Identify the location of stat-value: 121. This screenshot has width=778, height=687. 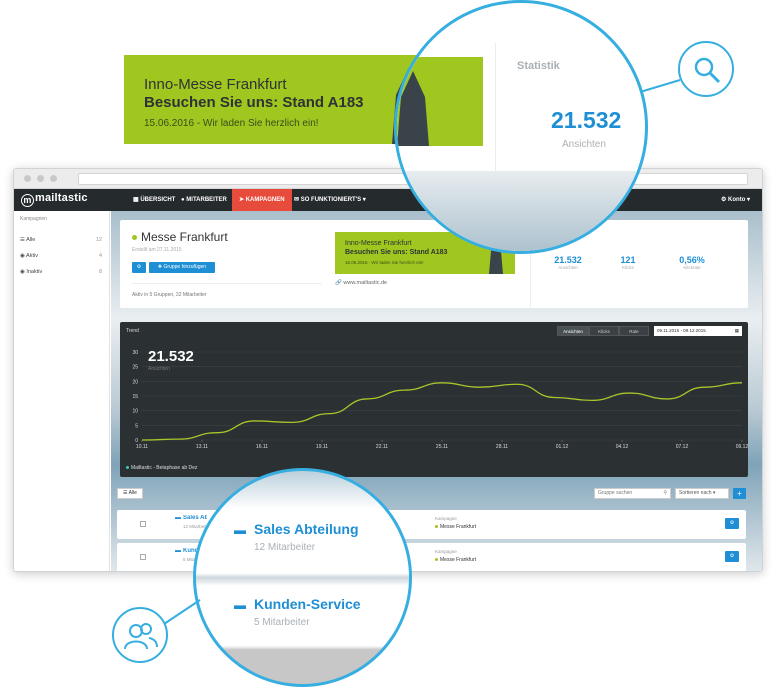
(628, 260).